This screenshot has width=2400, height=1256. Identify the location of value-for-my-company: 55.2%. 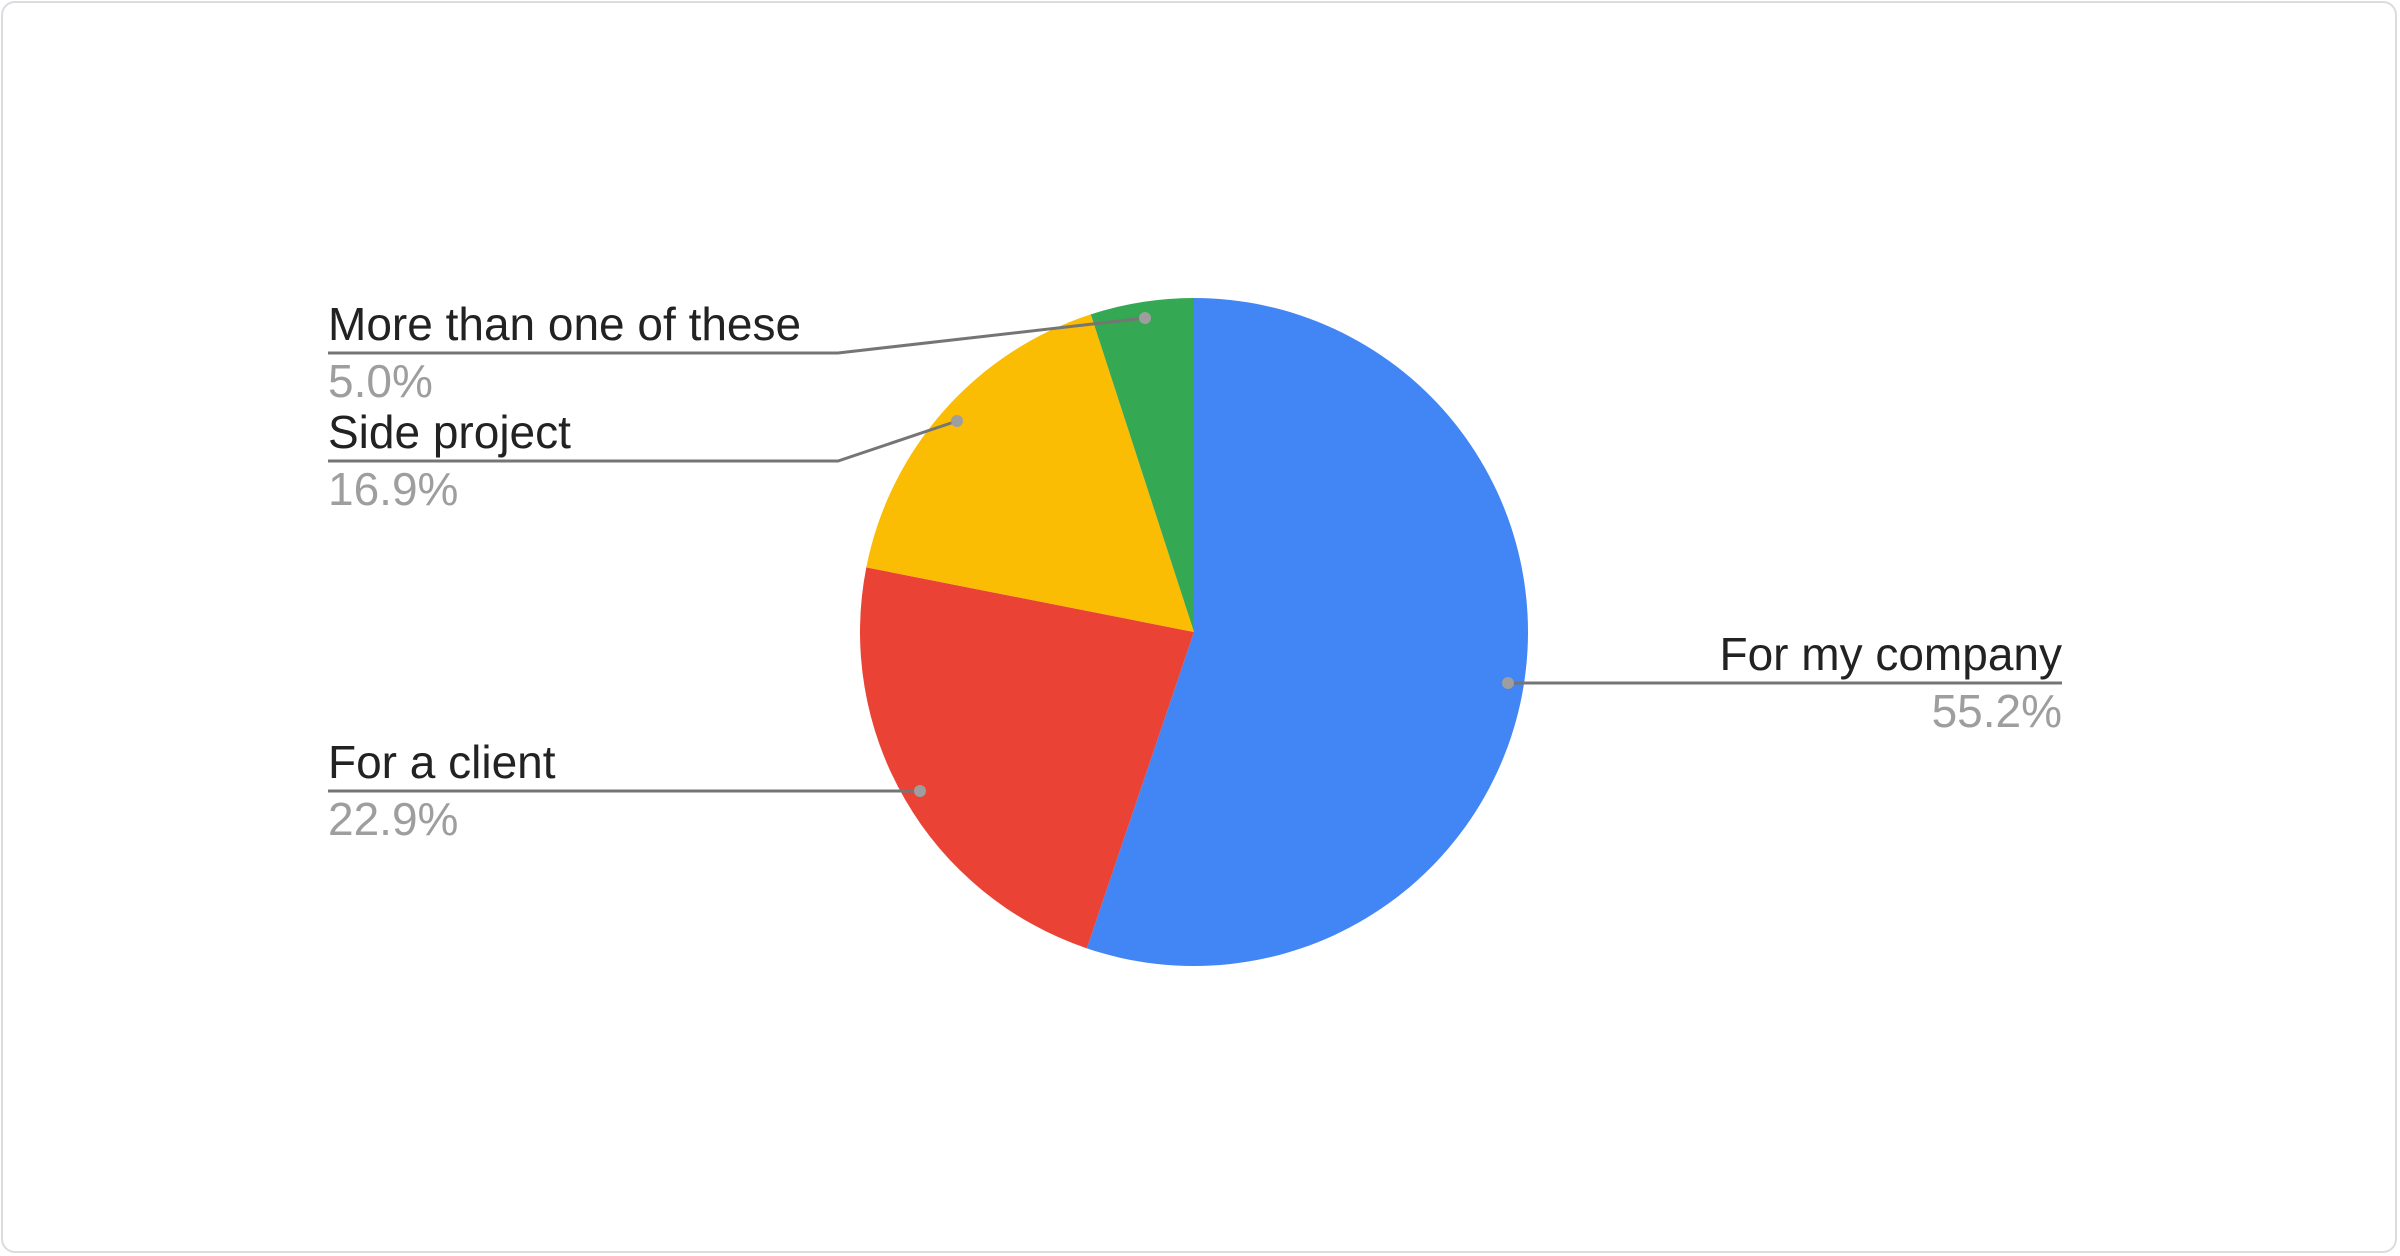
(1997, 711).